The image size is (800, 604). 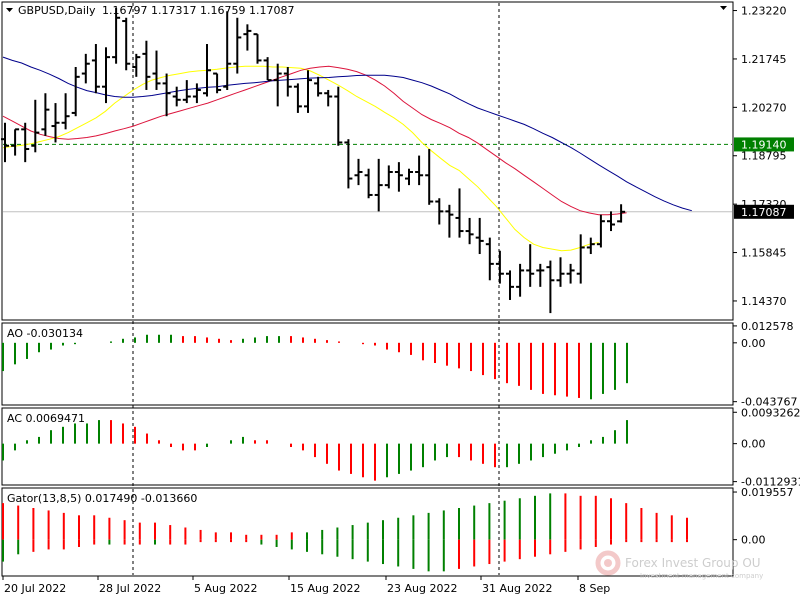 What do you see at coordinates (45, 333) in the screenshot?
I see `ao-title: AO -0.030134` at bounding box center [45, 333].